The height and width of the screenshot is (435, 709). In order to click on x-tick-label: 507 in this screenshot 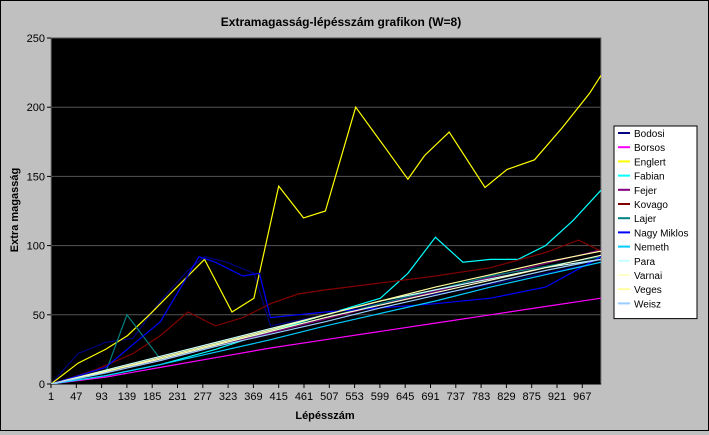, I will do `click(329, 397)`.